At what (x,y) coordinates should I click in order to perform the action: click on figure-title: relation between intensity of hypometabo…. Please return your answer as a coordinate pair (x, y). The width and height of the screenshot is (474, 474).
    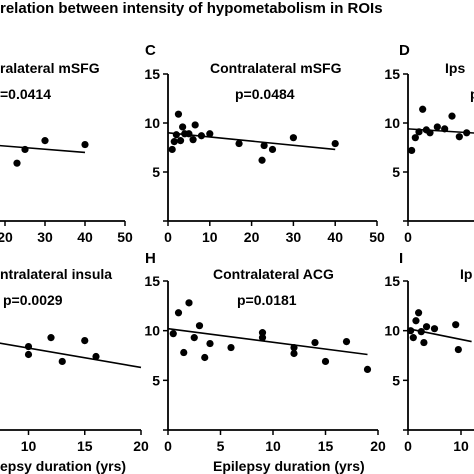
    Looking at the image, I should click on (191, 8).